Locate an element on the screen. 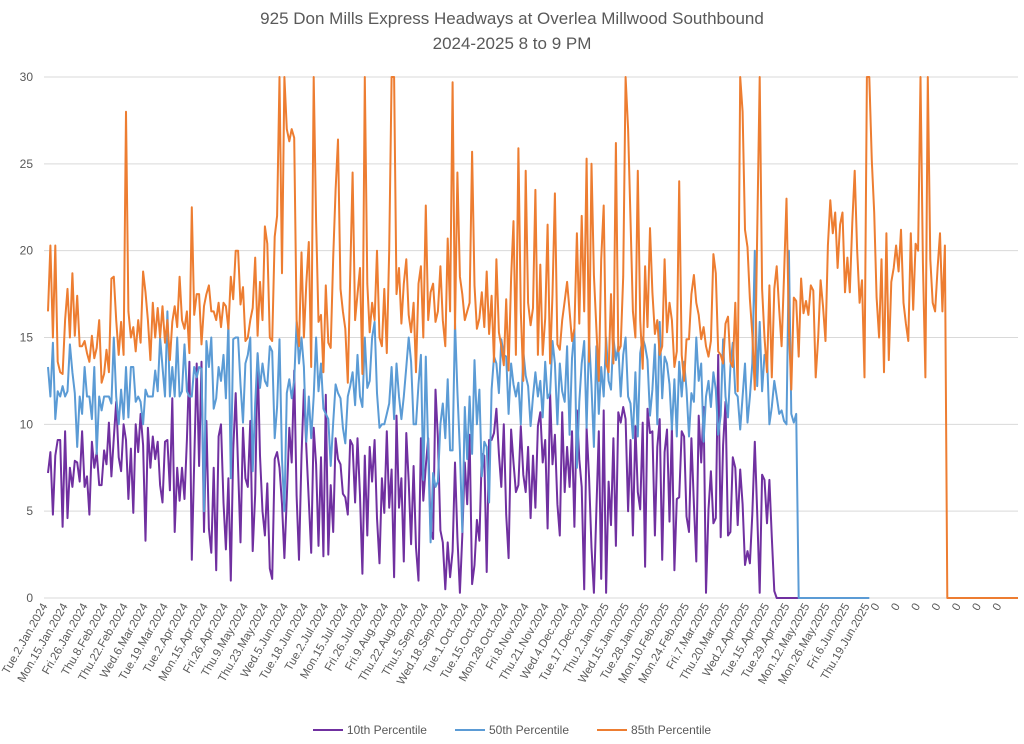  legend-item-50th: 50th Percentile is located at coordinates (512, 730).